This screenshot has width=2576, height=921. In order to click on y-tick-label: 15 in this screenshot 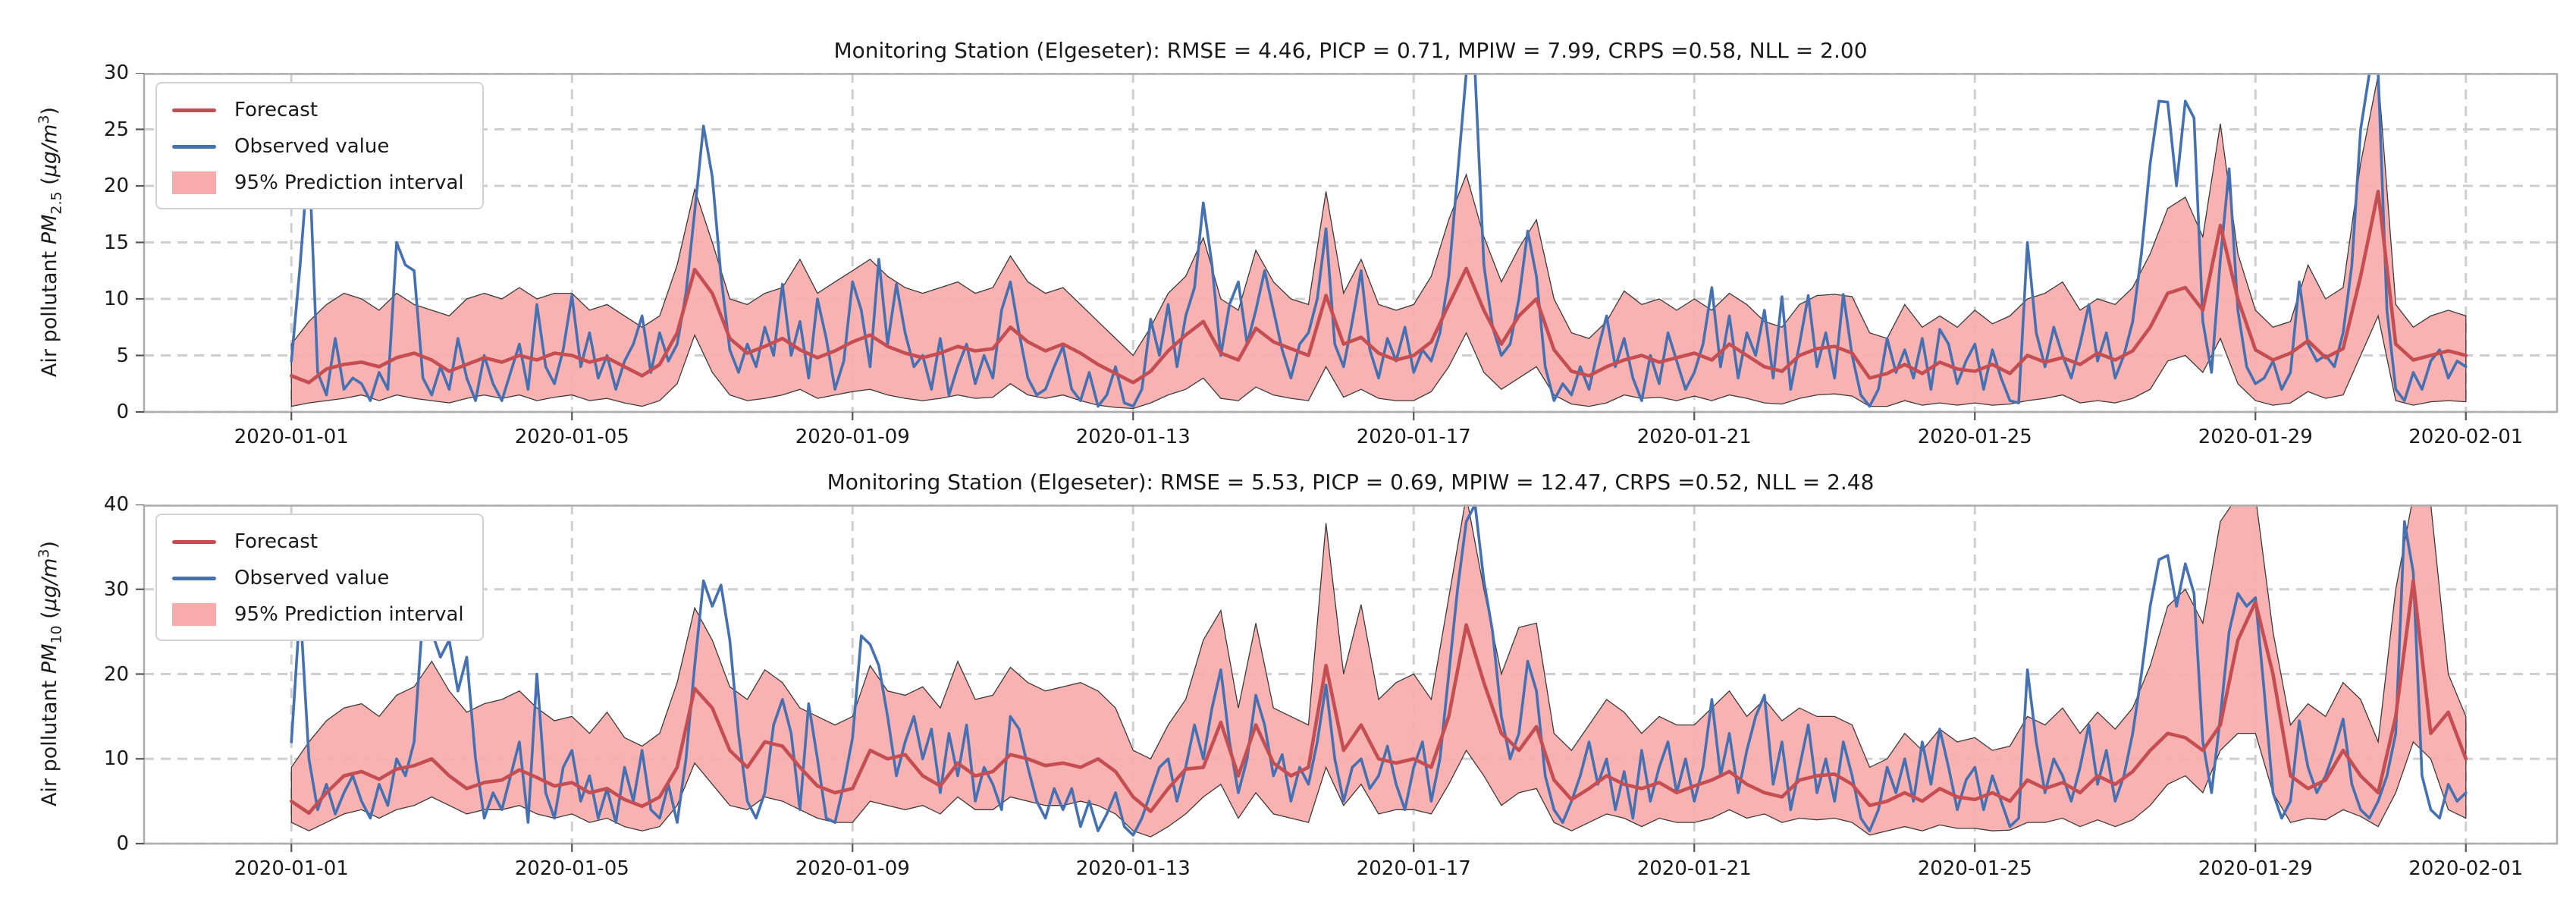, I will do `click(116, 242)`.